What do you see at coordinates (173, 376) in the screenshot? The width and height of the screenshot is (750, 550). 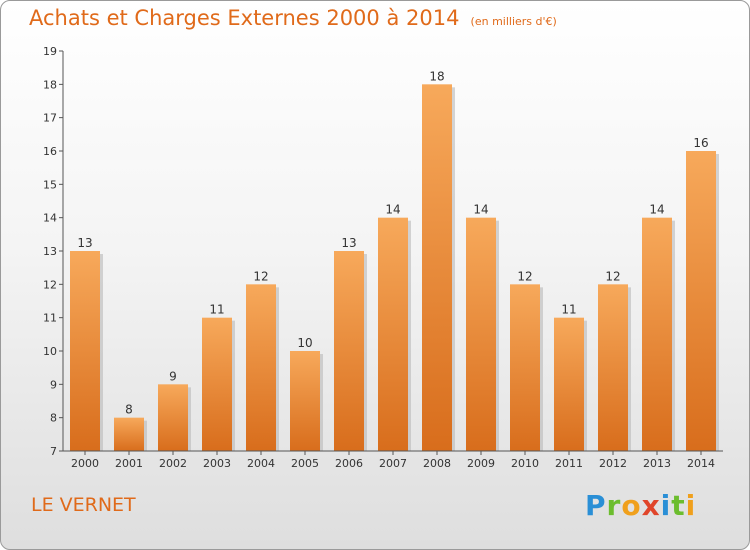 I see `data-label-2002: 9` at bounding box center [173, 376].